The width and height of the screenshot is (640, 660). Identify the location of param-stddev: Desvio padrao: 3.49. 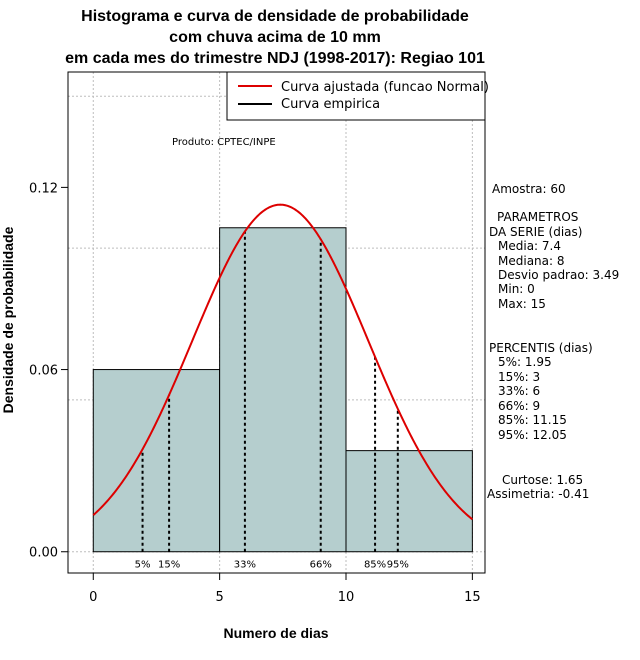
(558, 275).